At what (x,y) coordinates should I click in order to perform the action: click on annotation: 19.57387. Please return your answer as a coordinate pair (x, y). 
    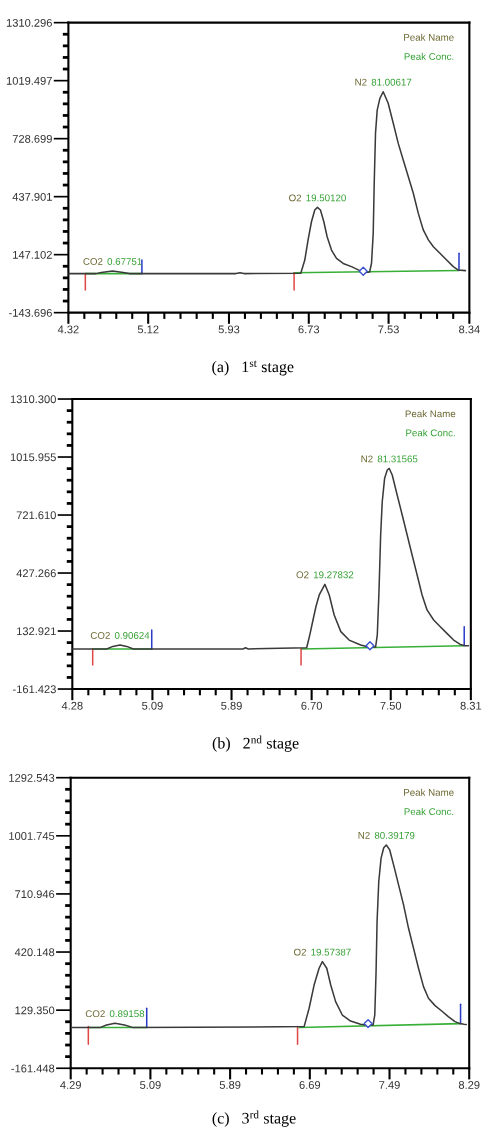
    Looking at the image, I should click on (331, 952).